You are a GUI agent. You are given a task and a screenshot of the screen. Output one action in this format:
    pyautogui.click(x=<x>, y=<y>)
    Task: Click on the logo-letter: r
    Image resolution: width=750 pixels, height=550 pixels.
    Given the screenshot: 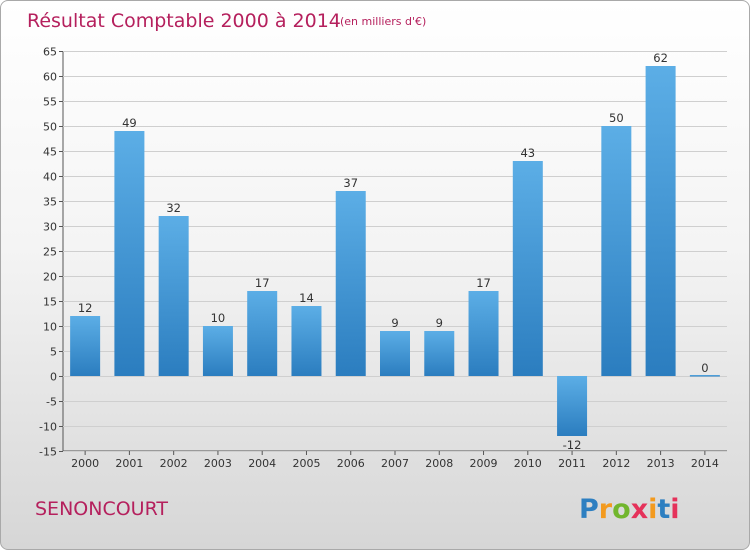 What is the action you would take?
    pyautogui.click(x=606, y=509)
    